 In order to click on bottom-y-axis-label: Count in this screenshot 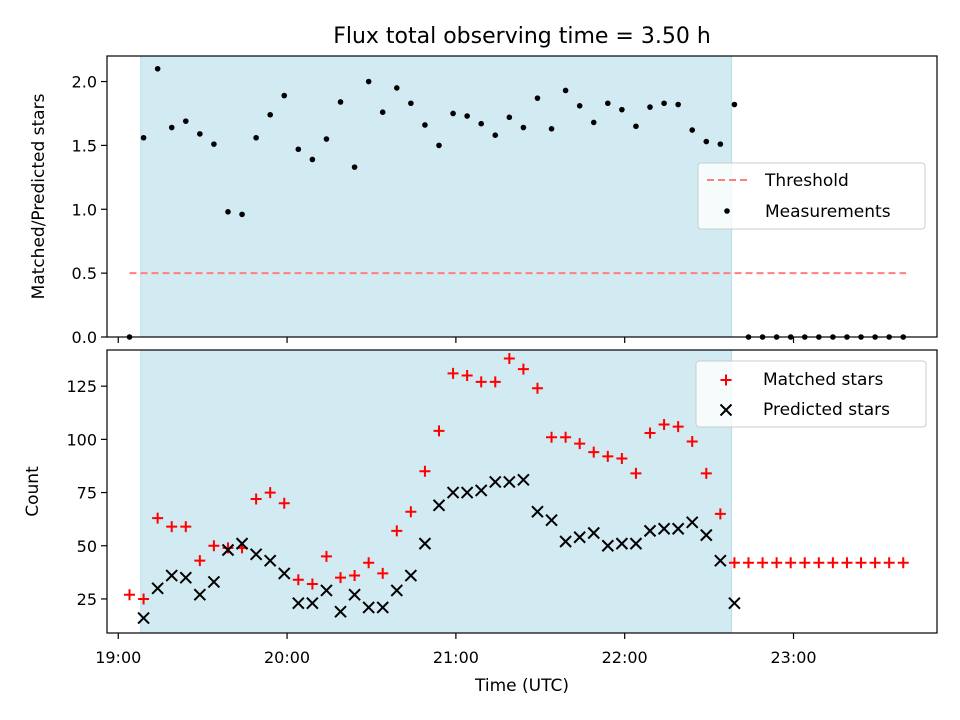, I will do `click(33, 491)`.